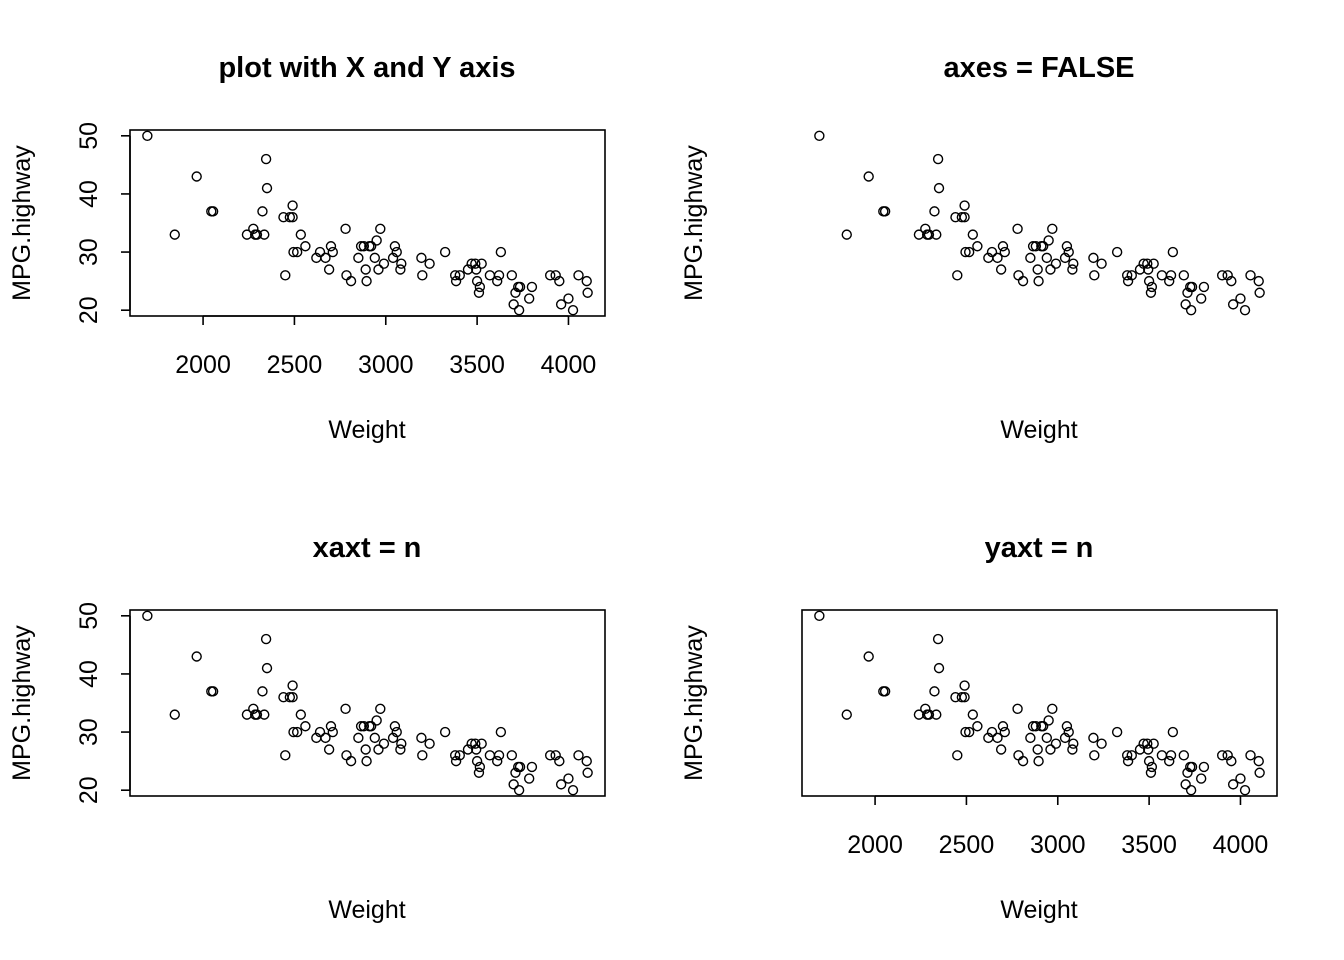 The width and height of the screenshot is (1344, 960). Describe the element at coordinates (386, 365) in the screenshot. I see `x-tick-label: 3000` at that location.